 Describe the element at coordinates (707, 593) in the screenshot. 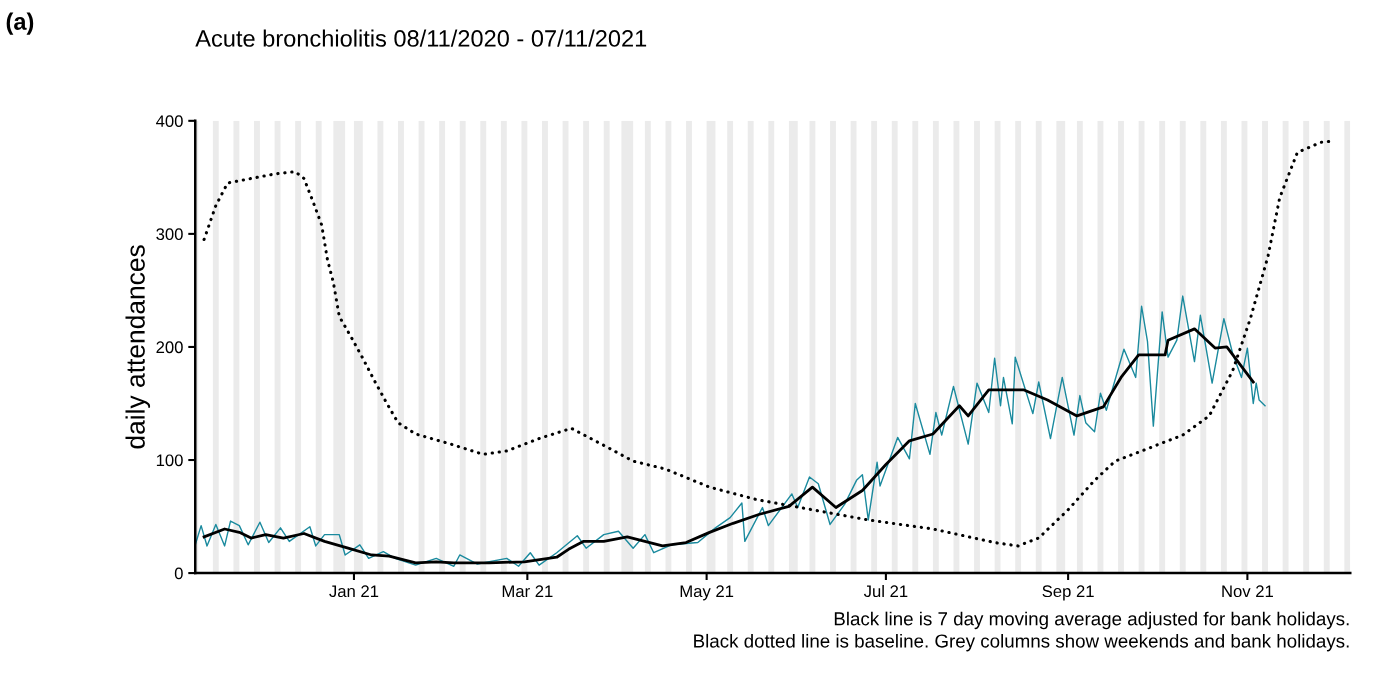

I see `x-tick-label: May 21` at that location.